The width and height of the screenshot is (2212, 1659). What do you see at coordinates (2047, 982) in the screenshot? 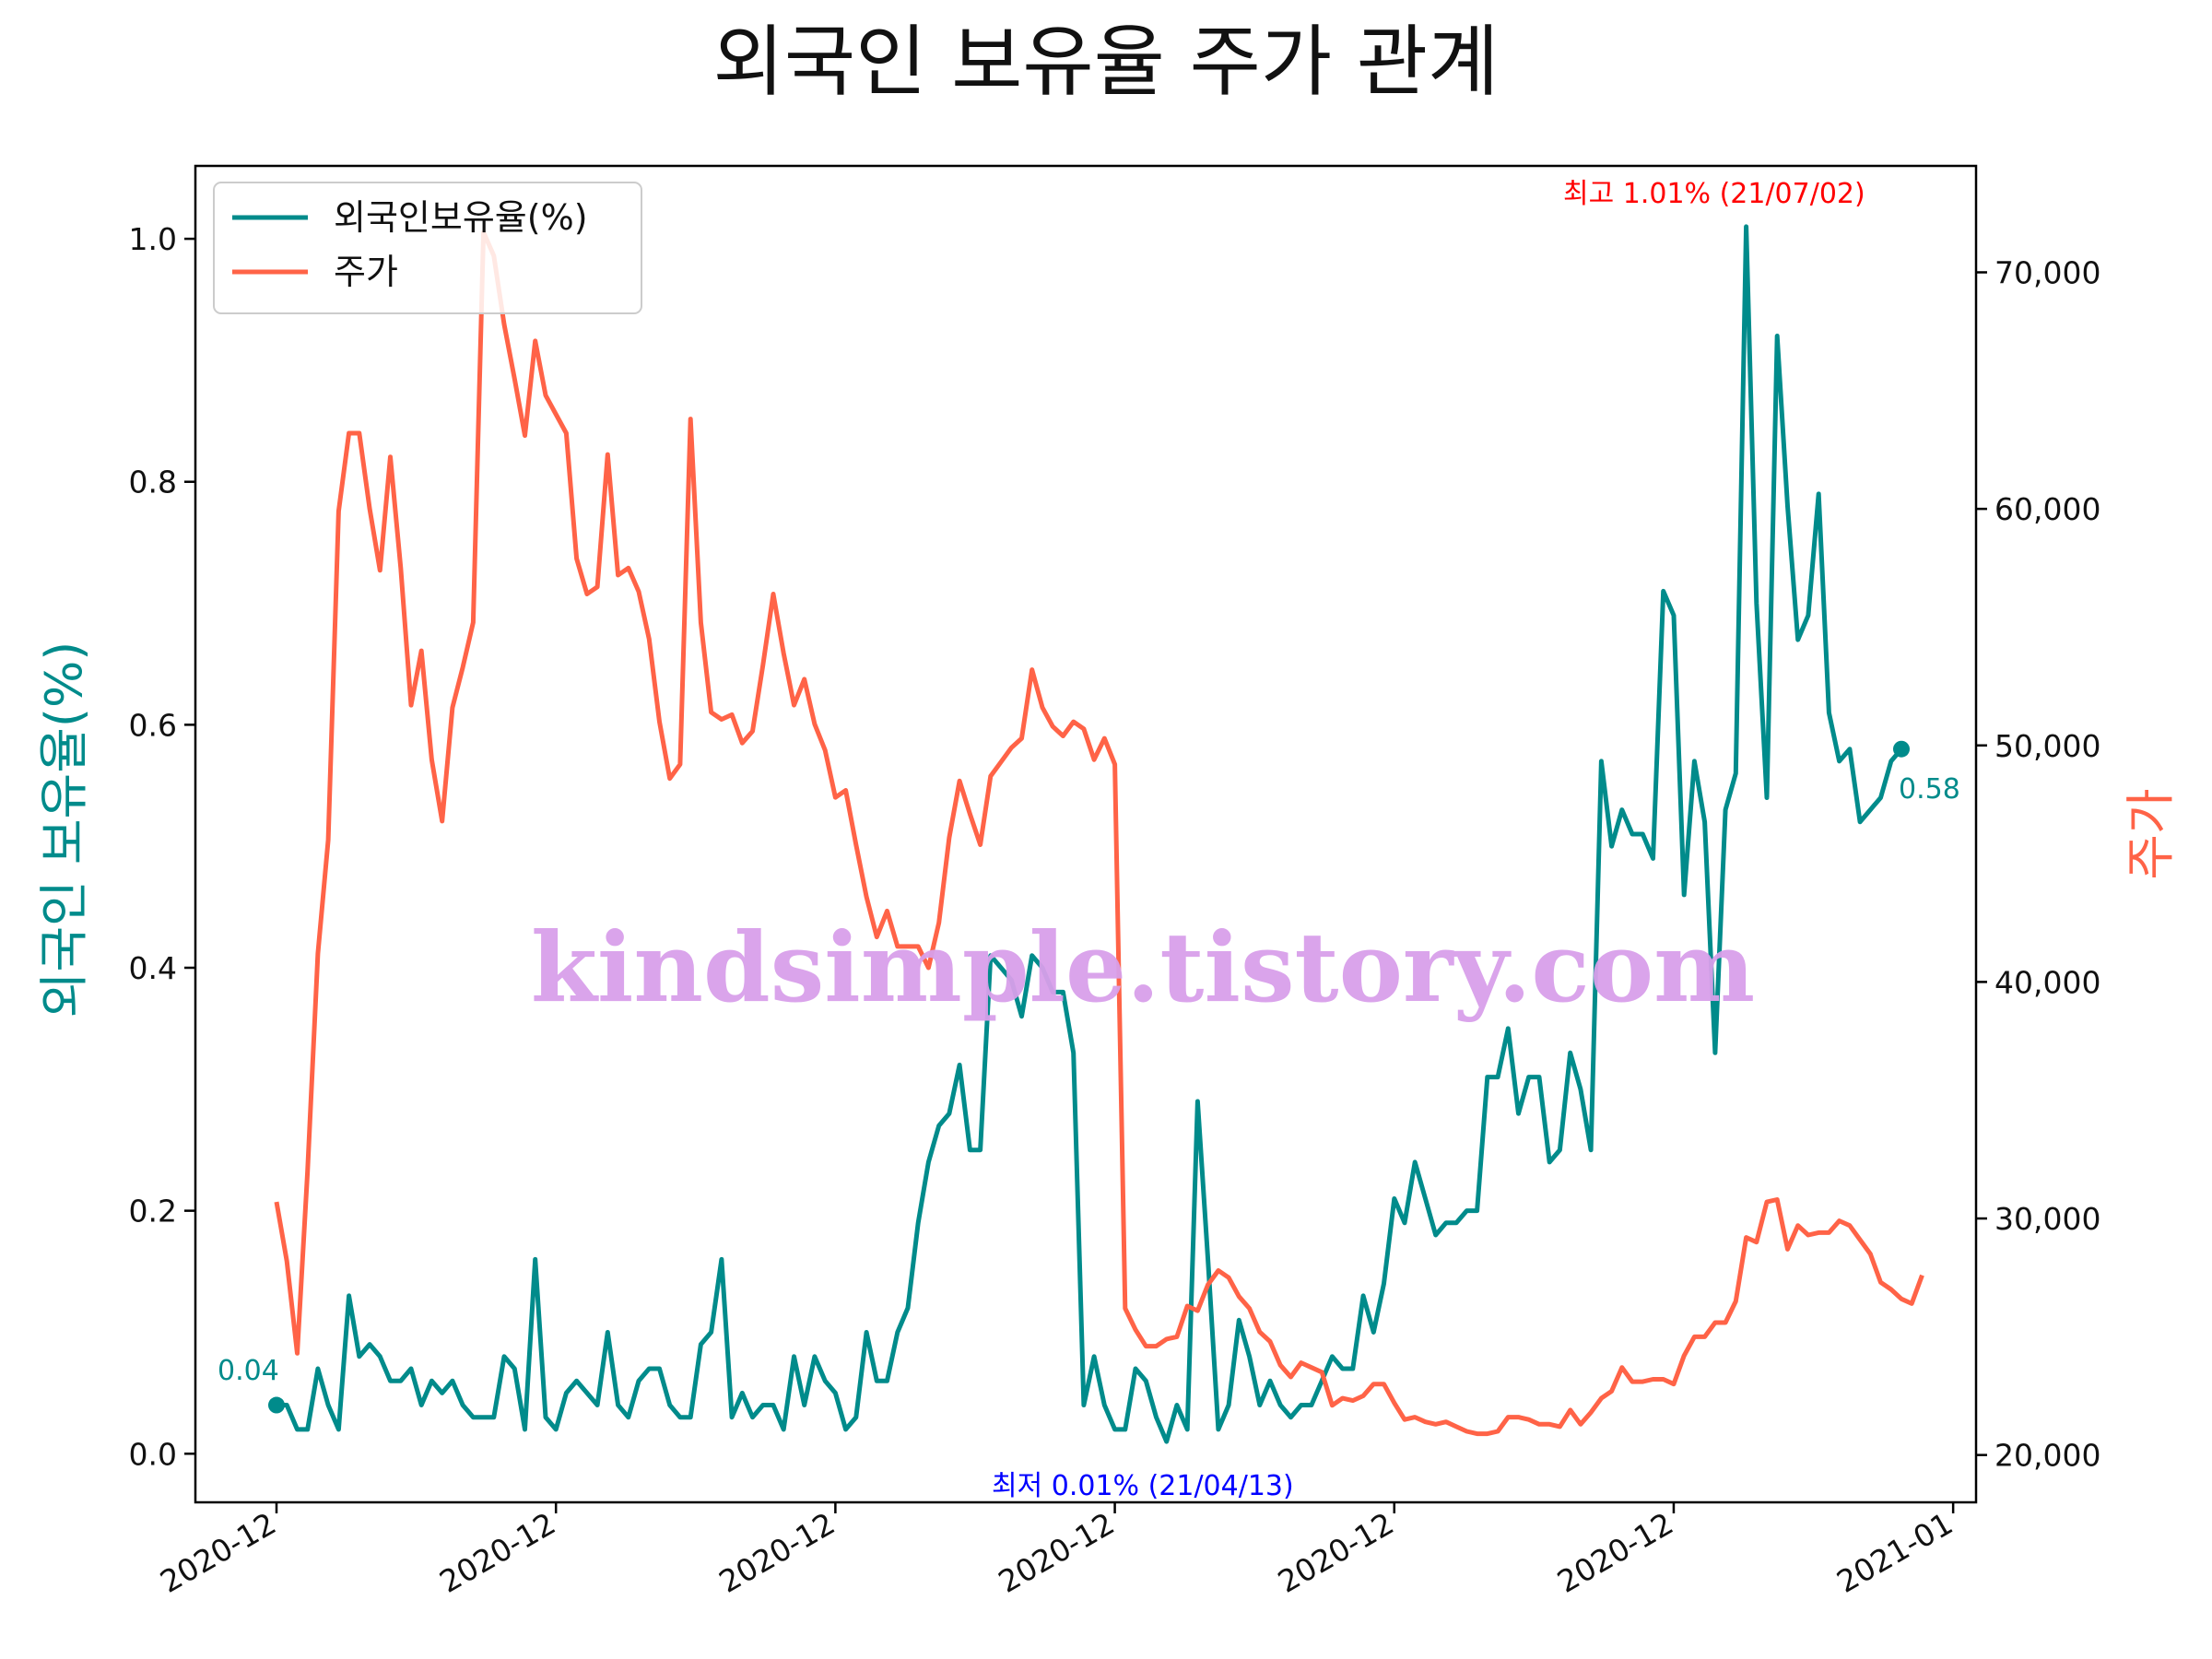
I see `y-tick-label-right: 40,000` at bounding box center [2047, 982].